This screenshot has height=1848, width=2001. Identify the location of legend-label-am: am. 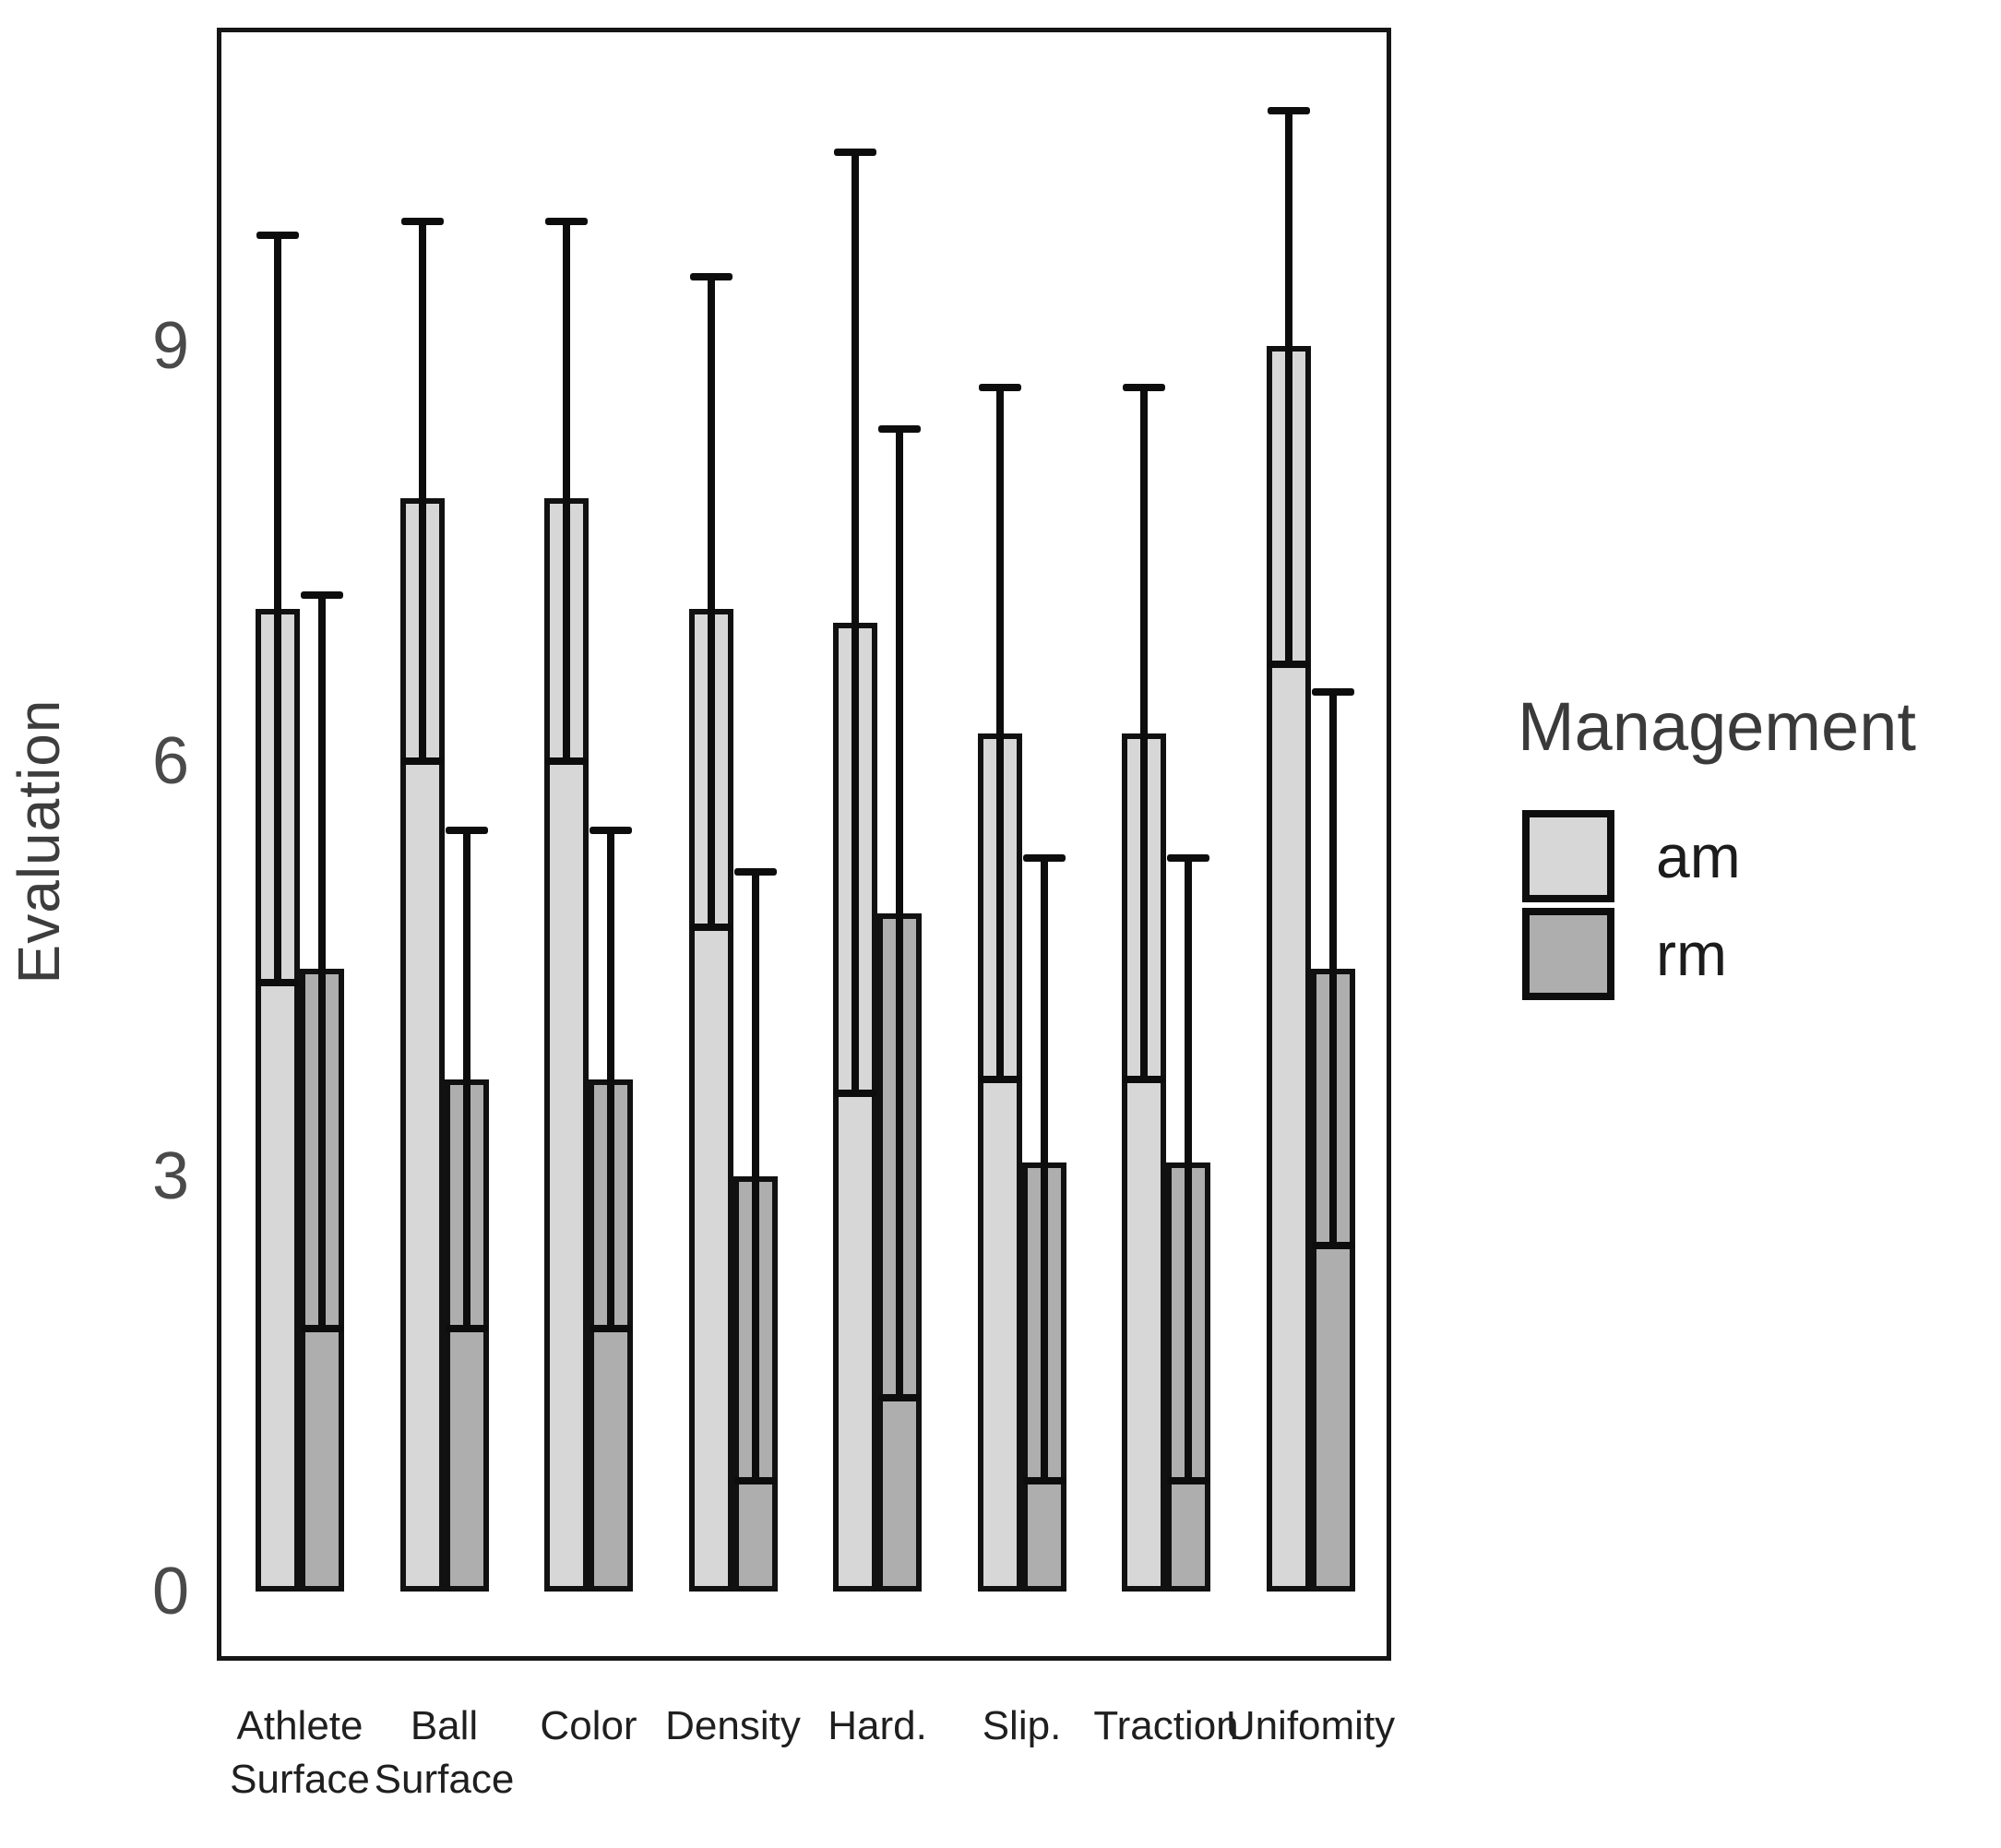
(1699, 856).